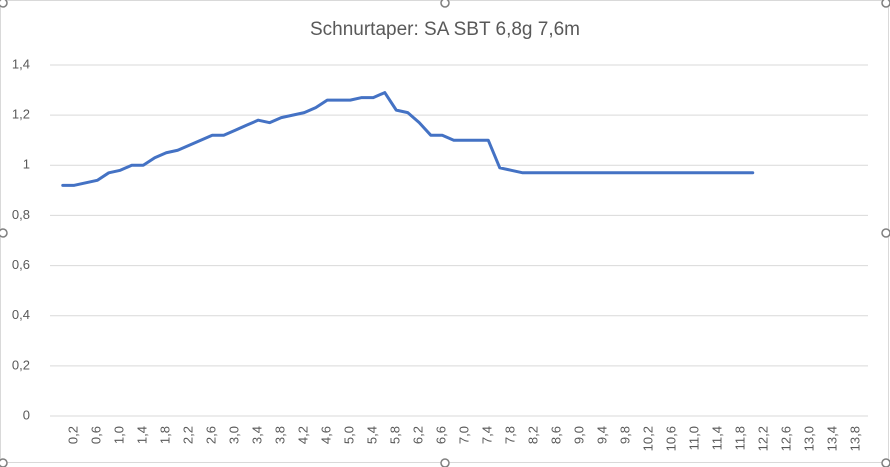  I want to click on x-tick-label: 13,8, so click(855, 438).